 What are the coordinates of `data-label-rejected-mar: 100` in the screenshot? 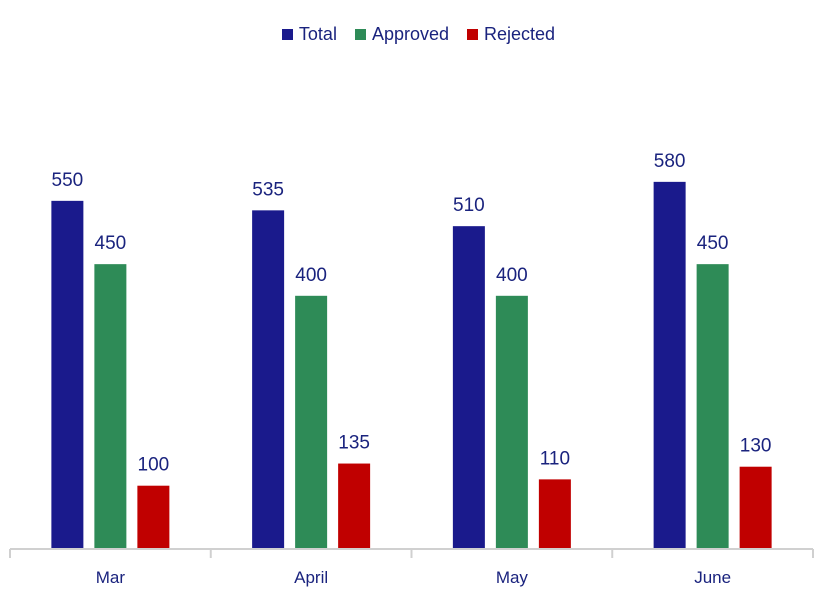 It's located at (154, 465).